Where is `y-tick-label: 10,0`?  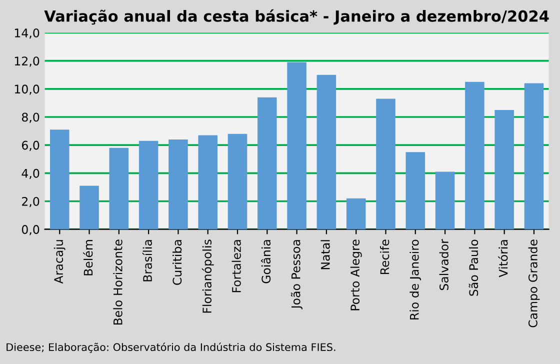 y-tick-label: 10,0 is located at coordinates (27, 89).